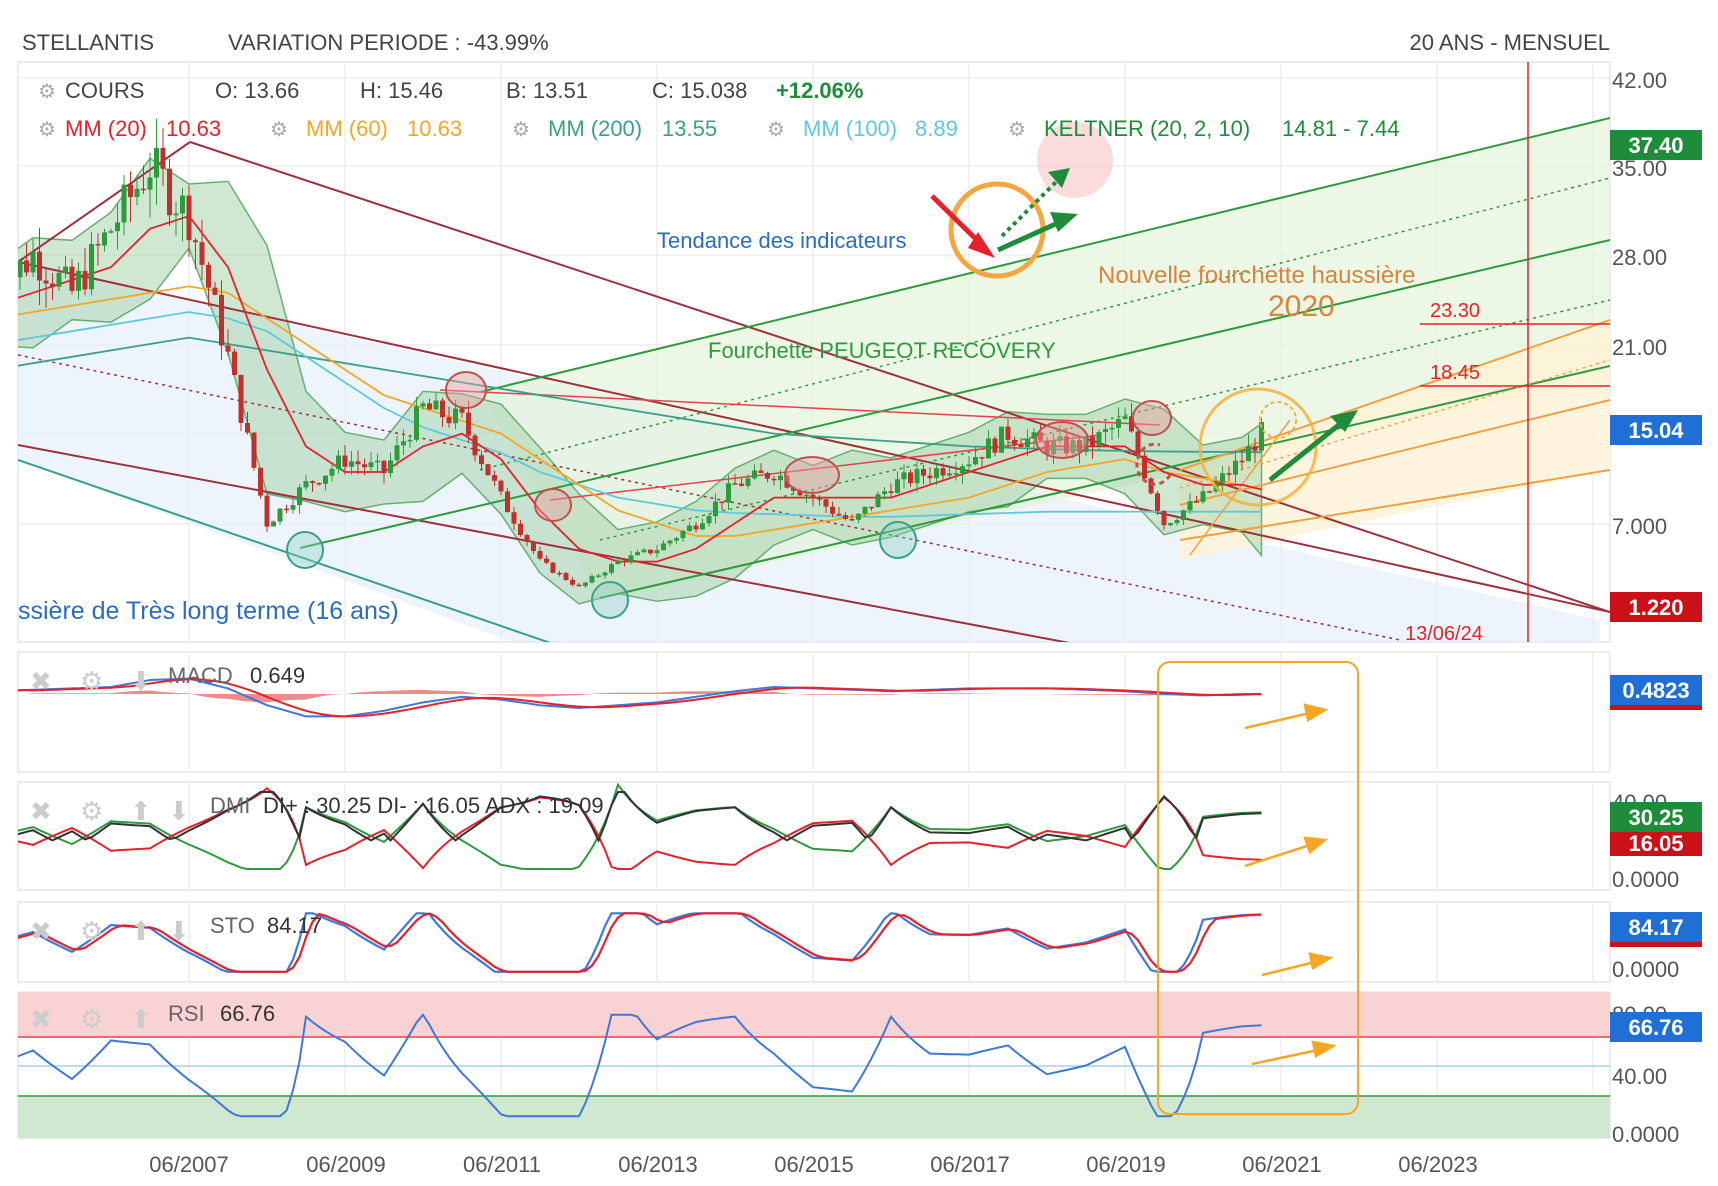 This screenshot has width=1718, height=1186. What do you see at coordinates (1301, 306) in the screenshot?
I see `year-label: 2020` at bounding box center [1301, 306].